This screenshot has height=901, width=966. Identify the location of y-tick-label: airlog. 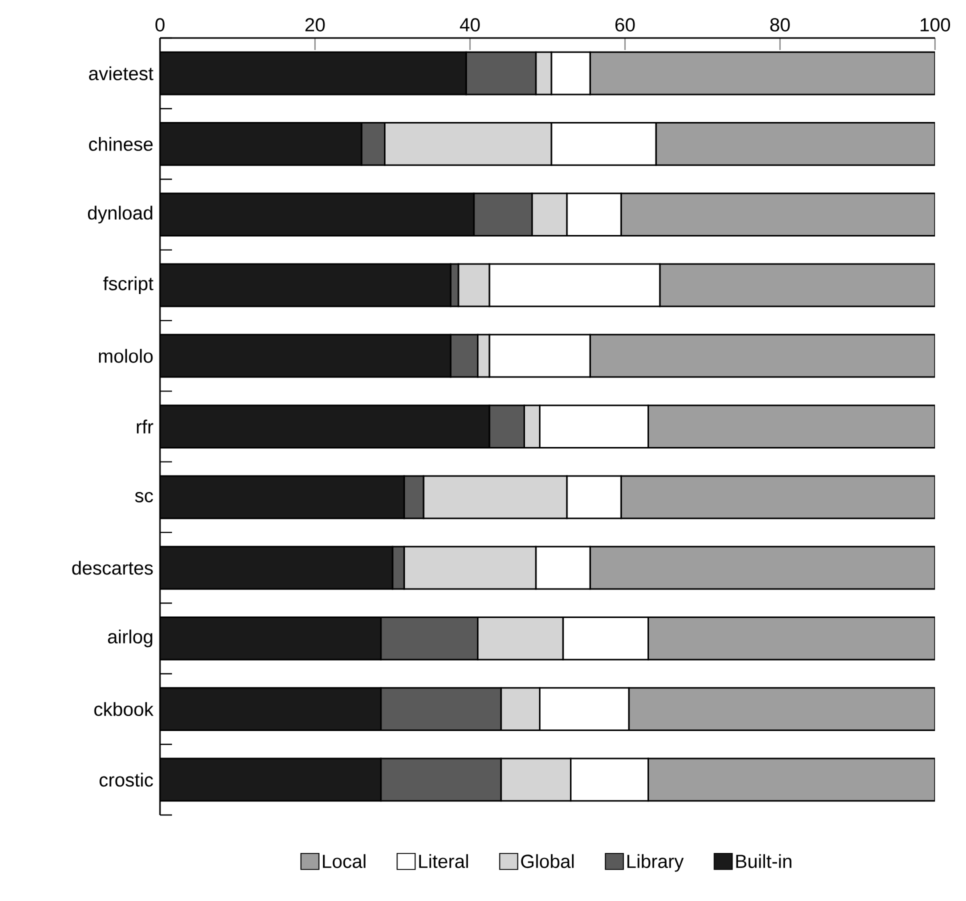
(130, 639).